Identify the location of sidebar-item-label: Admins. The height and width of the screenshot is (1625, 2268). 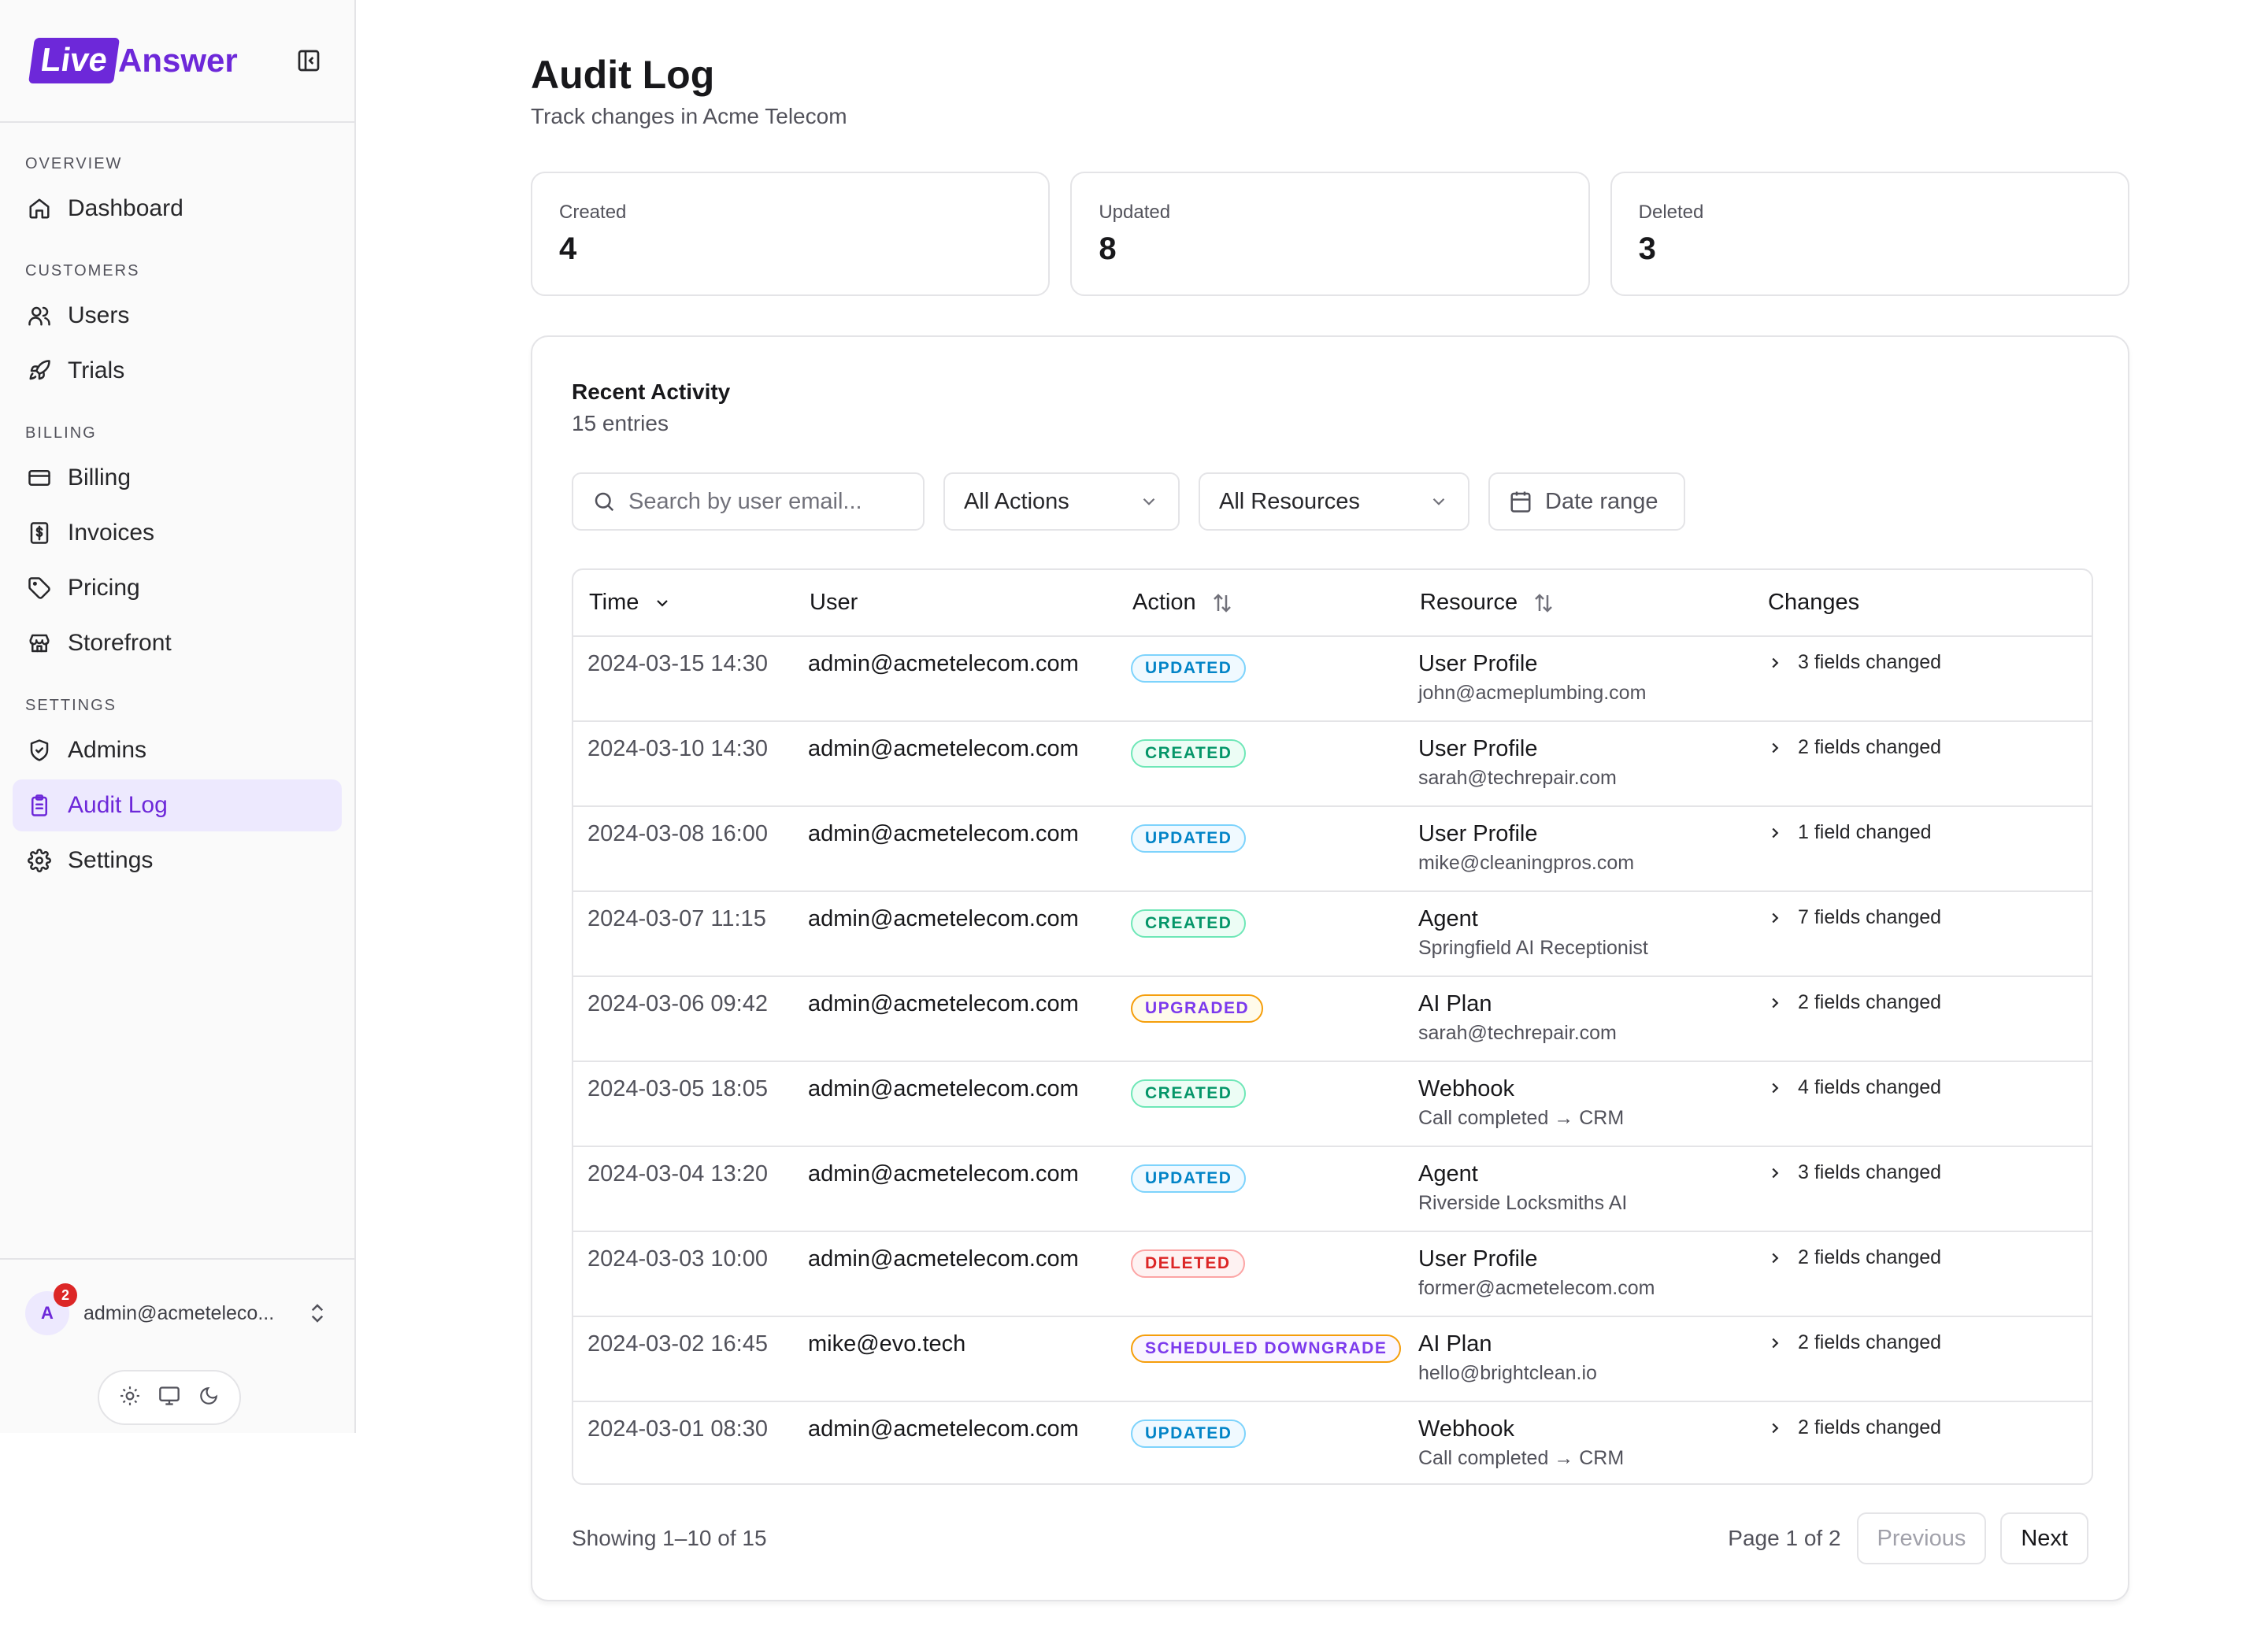
(107, 750).